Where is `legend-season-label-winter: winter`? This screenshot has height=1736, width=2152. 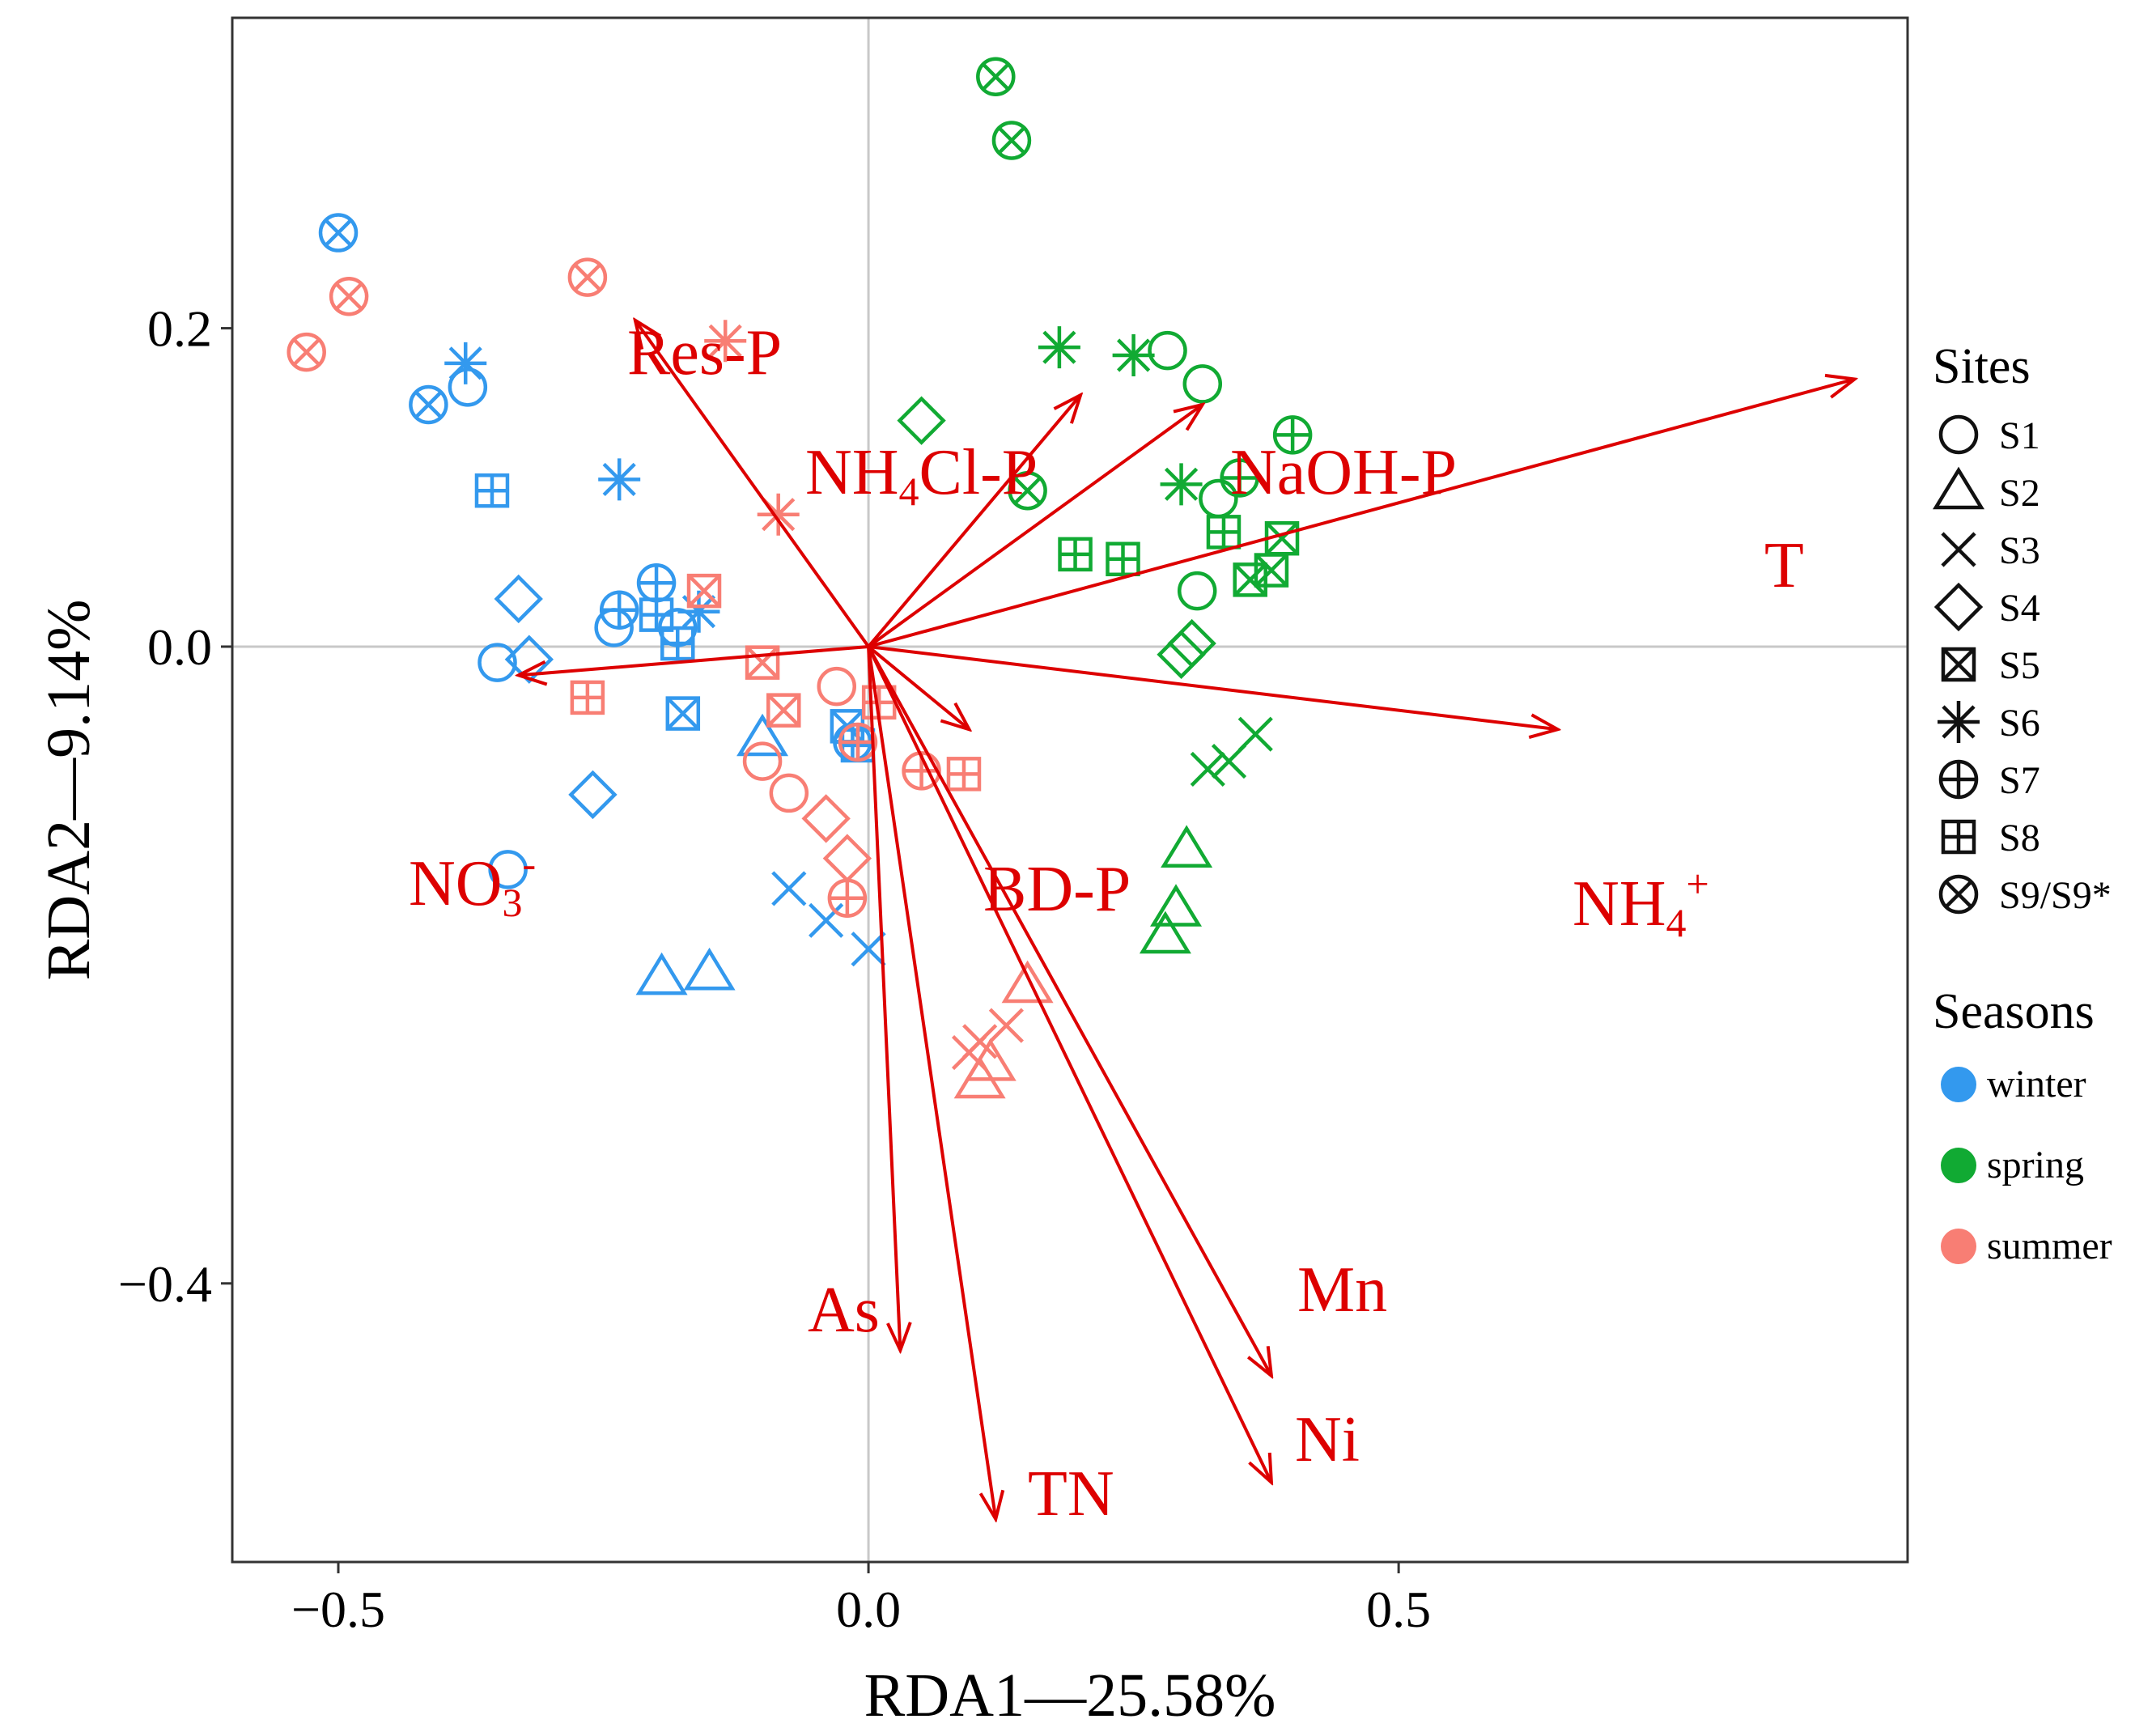
legend-season-label-winter: winter is located at coordinates (2036, 1084).